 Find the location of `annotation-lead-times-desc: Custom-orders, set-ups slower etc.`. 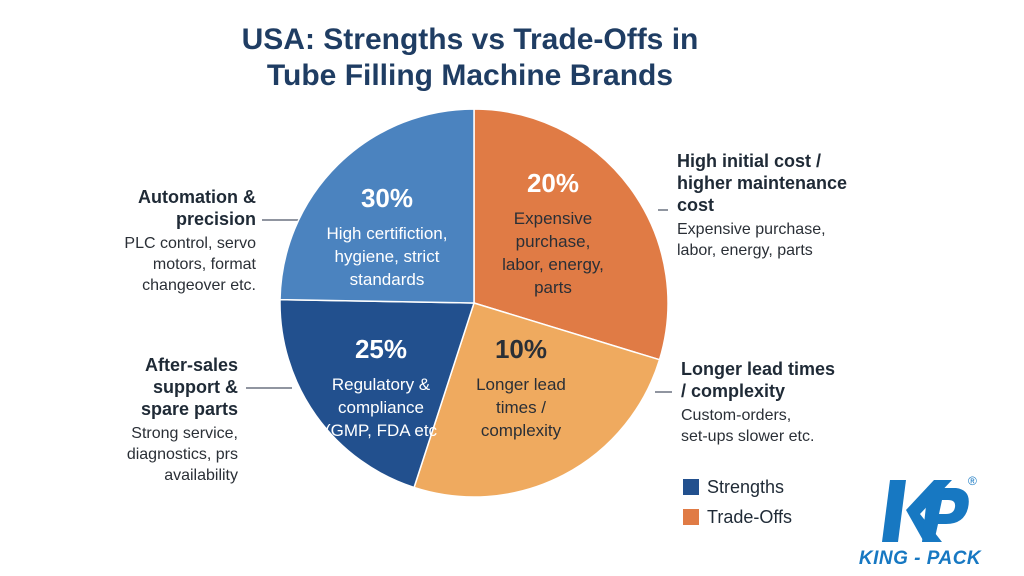

annotation-lead-times-desc: Custom-orders, set-ups slower etc. is located at coordinates (748, 426).